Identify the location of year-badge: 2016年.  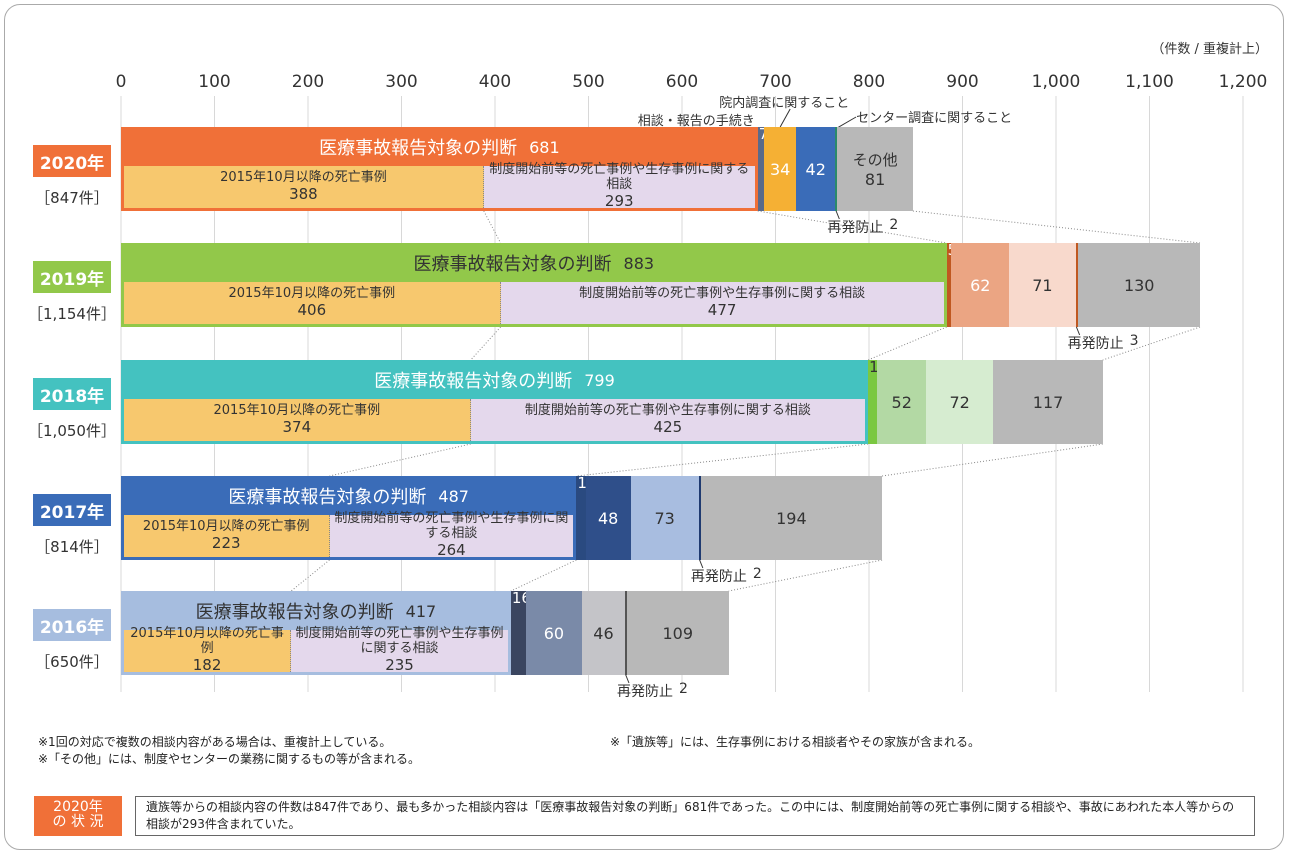
(72, 625).